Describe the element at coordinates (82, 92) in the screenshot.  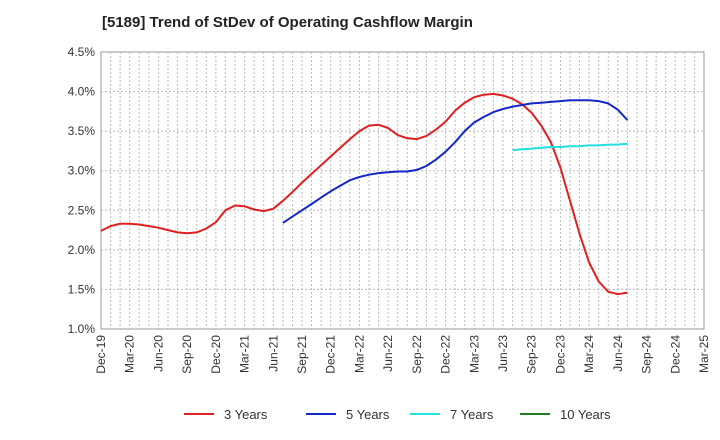
I see `y-tick-label: 4.0%` at that location.